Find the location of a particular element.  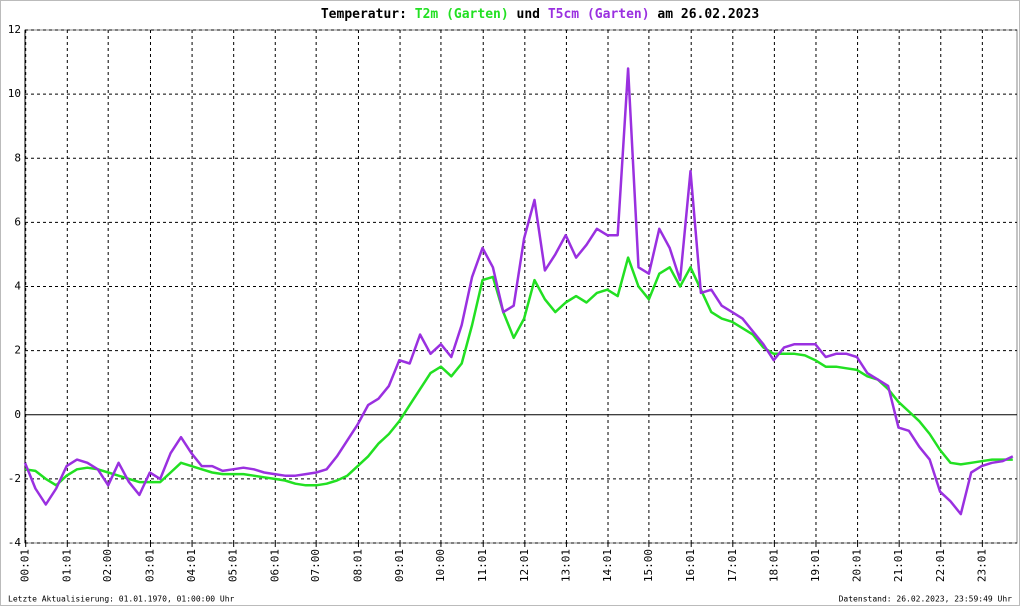

y-tick-label: 10 is located at coordinates (14, 93).